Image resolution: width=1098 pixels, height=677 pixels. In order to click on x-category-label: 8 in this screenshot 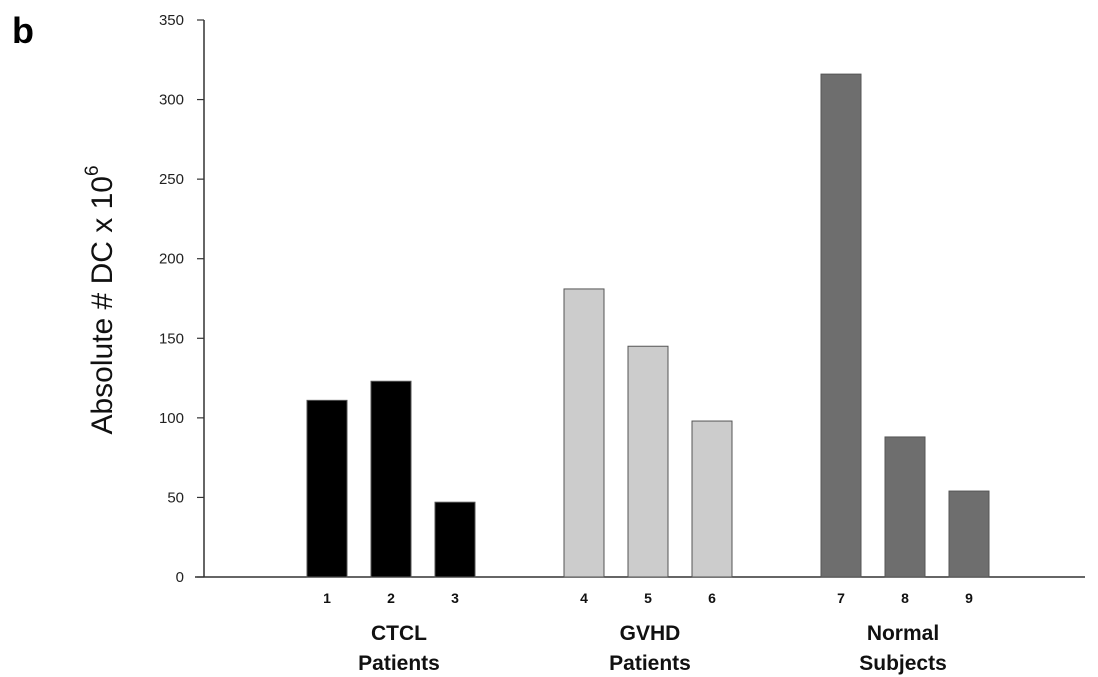, I will do `click(905, 598)`.